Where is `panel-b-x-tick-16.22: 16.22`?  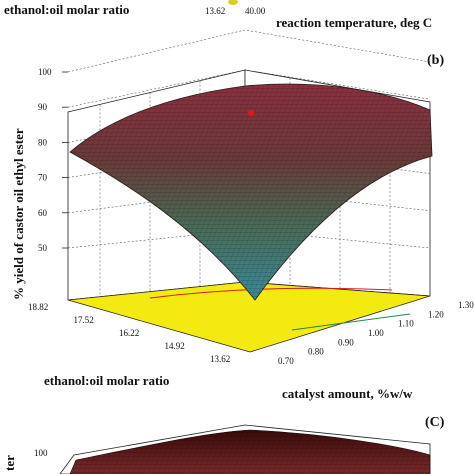
panel-b-x-tick-16.22: 16.22 is located at coordinates (129, 333).